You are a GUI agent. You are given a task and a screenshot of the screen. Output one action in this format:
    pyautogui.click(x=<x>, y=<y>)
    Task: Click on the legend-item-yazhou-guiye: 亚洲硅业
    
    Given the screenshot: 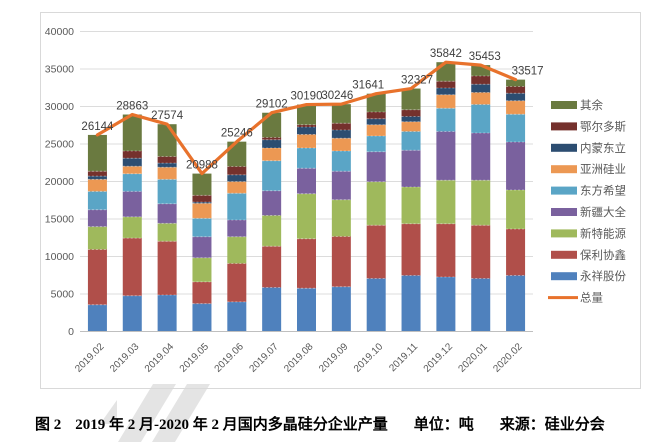 What is the action you would take?
    pyautogui.click(x=588, y=169)
    